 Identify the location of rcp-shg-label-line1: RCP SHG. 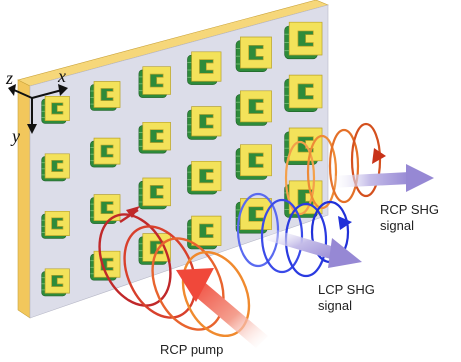
(409, 209).